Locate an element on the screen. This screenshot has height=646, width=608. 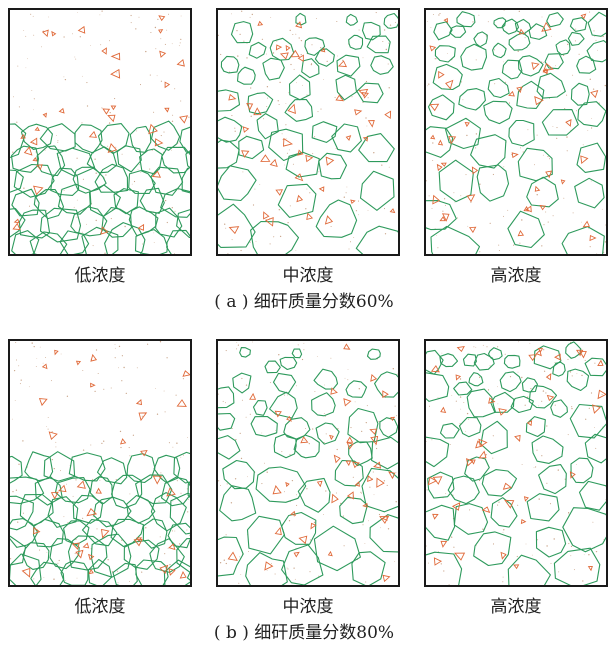
particle-plot-b-medium is located at coordinates (308, 463).